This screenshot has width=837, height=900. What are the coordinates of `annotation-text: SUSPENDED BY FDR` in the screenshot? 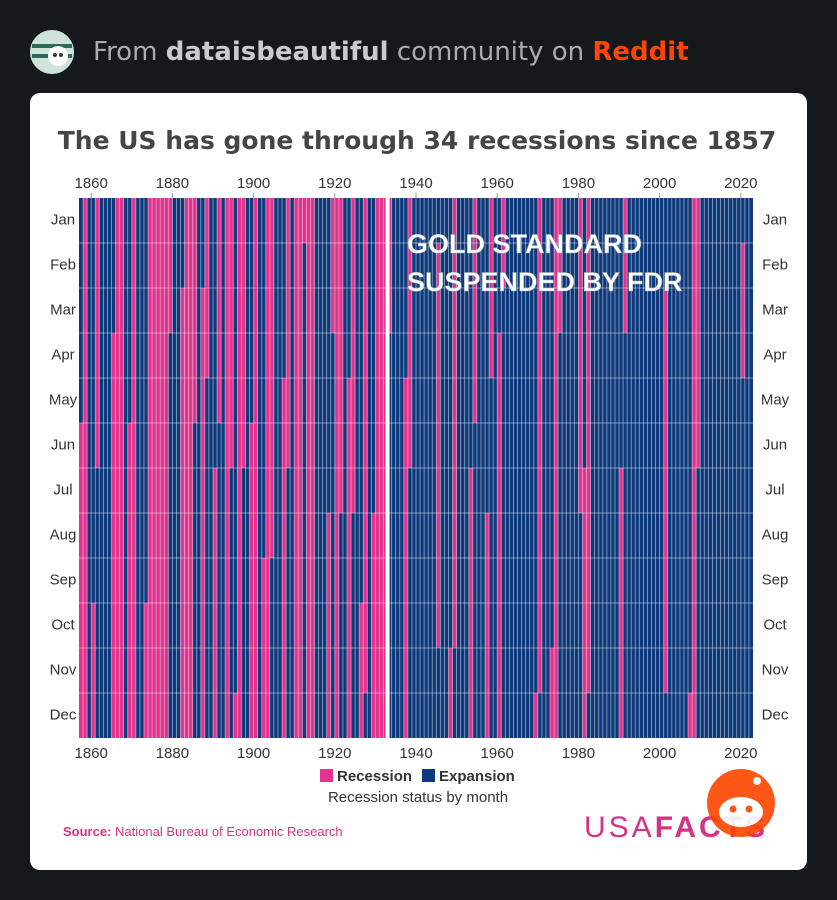 It's located at (545, 282).